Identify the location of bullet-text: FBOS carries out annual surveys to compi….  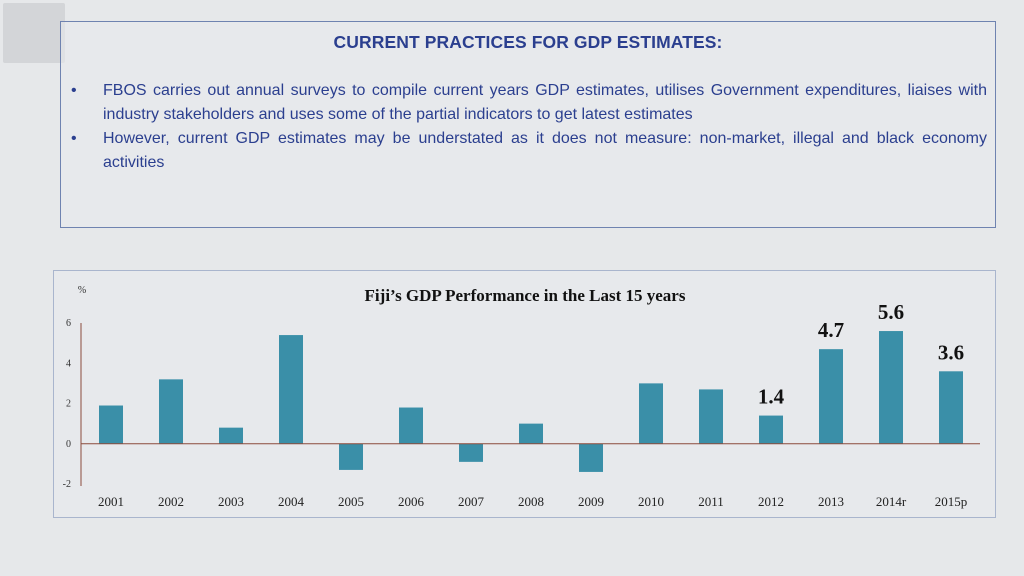
(545, 102).